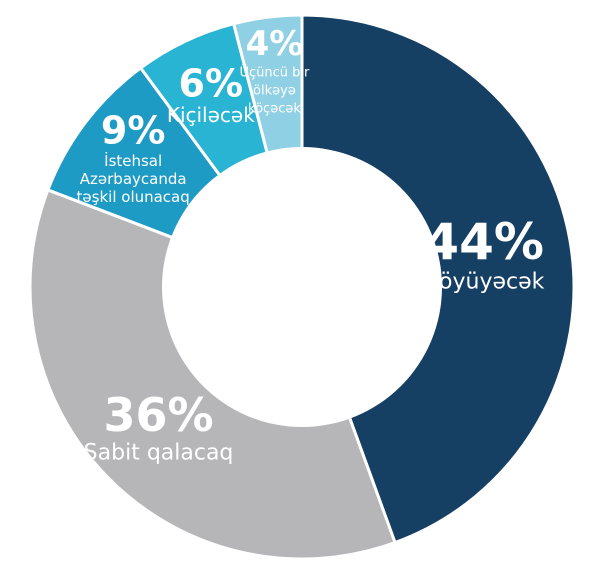 This screenshot has width=604, height=570. Describe the element at coordinates (274, 108) in the screenshot. I see `slice-category-label: köçəcək` at that location.